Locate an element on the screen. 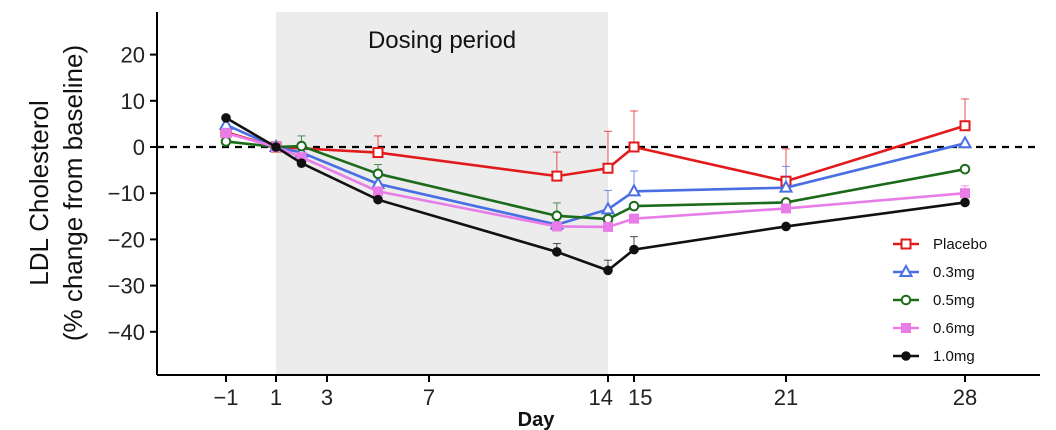 This screenshot has width=1056, height=430. legend-item: 1.0mg is located at coordinates (934, 356).